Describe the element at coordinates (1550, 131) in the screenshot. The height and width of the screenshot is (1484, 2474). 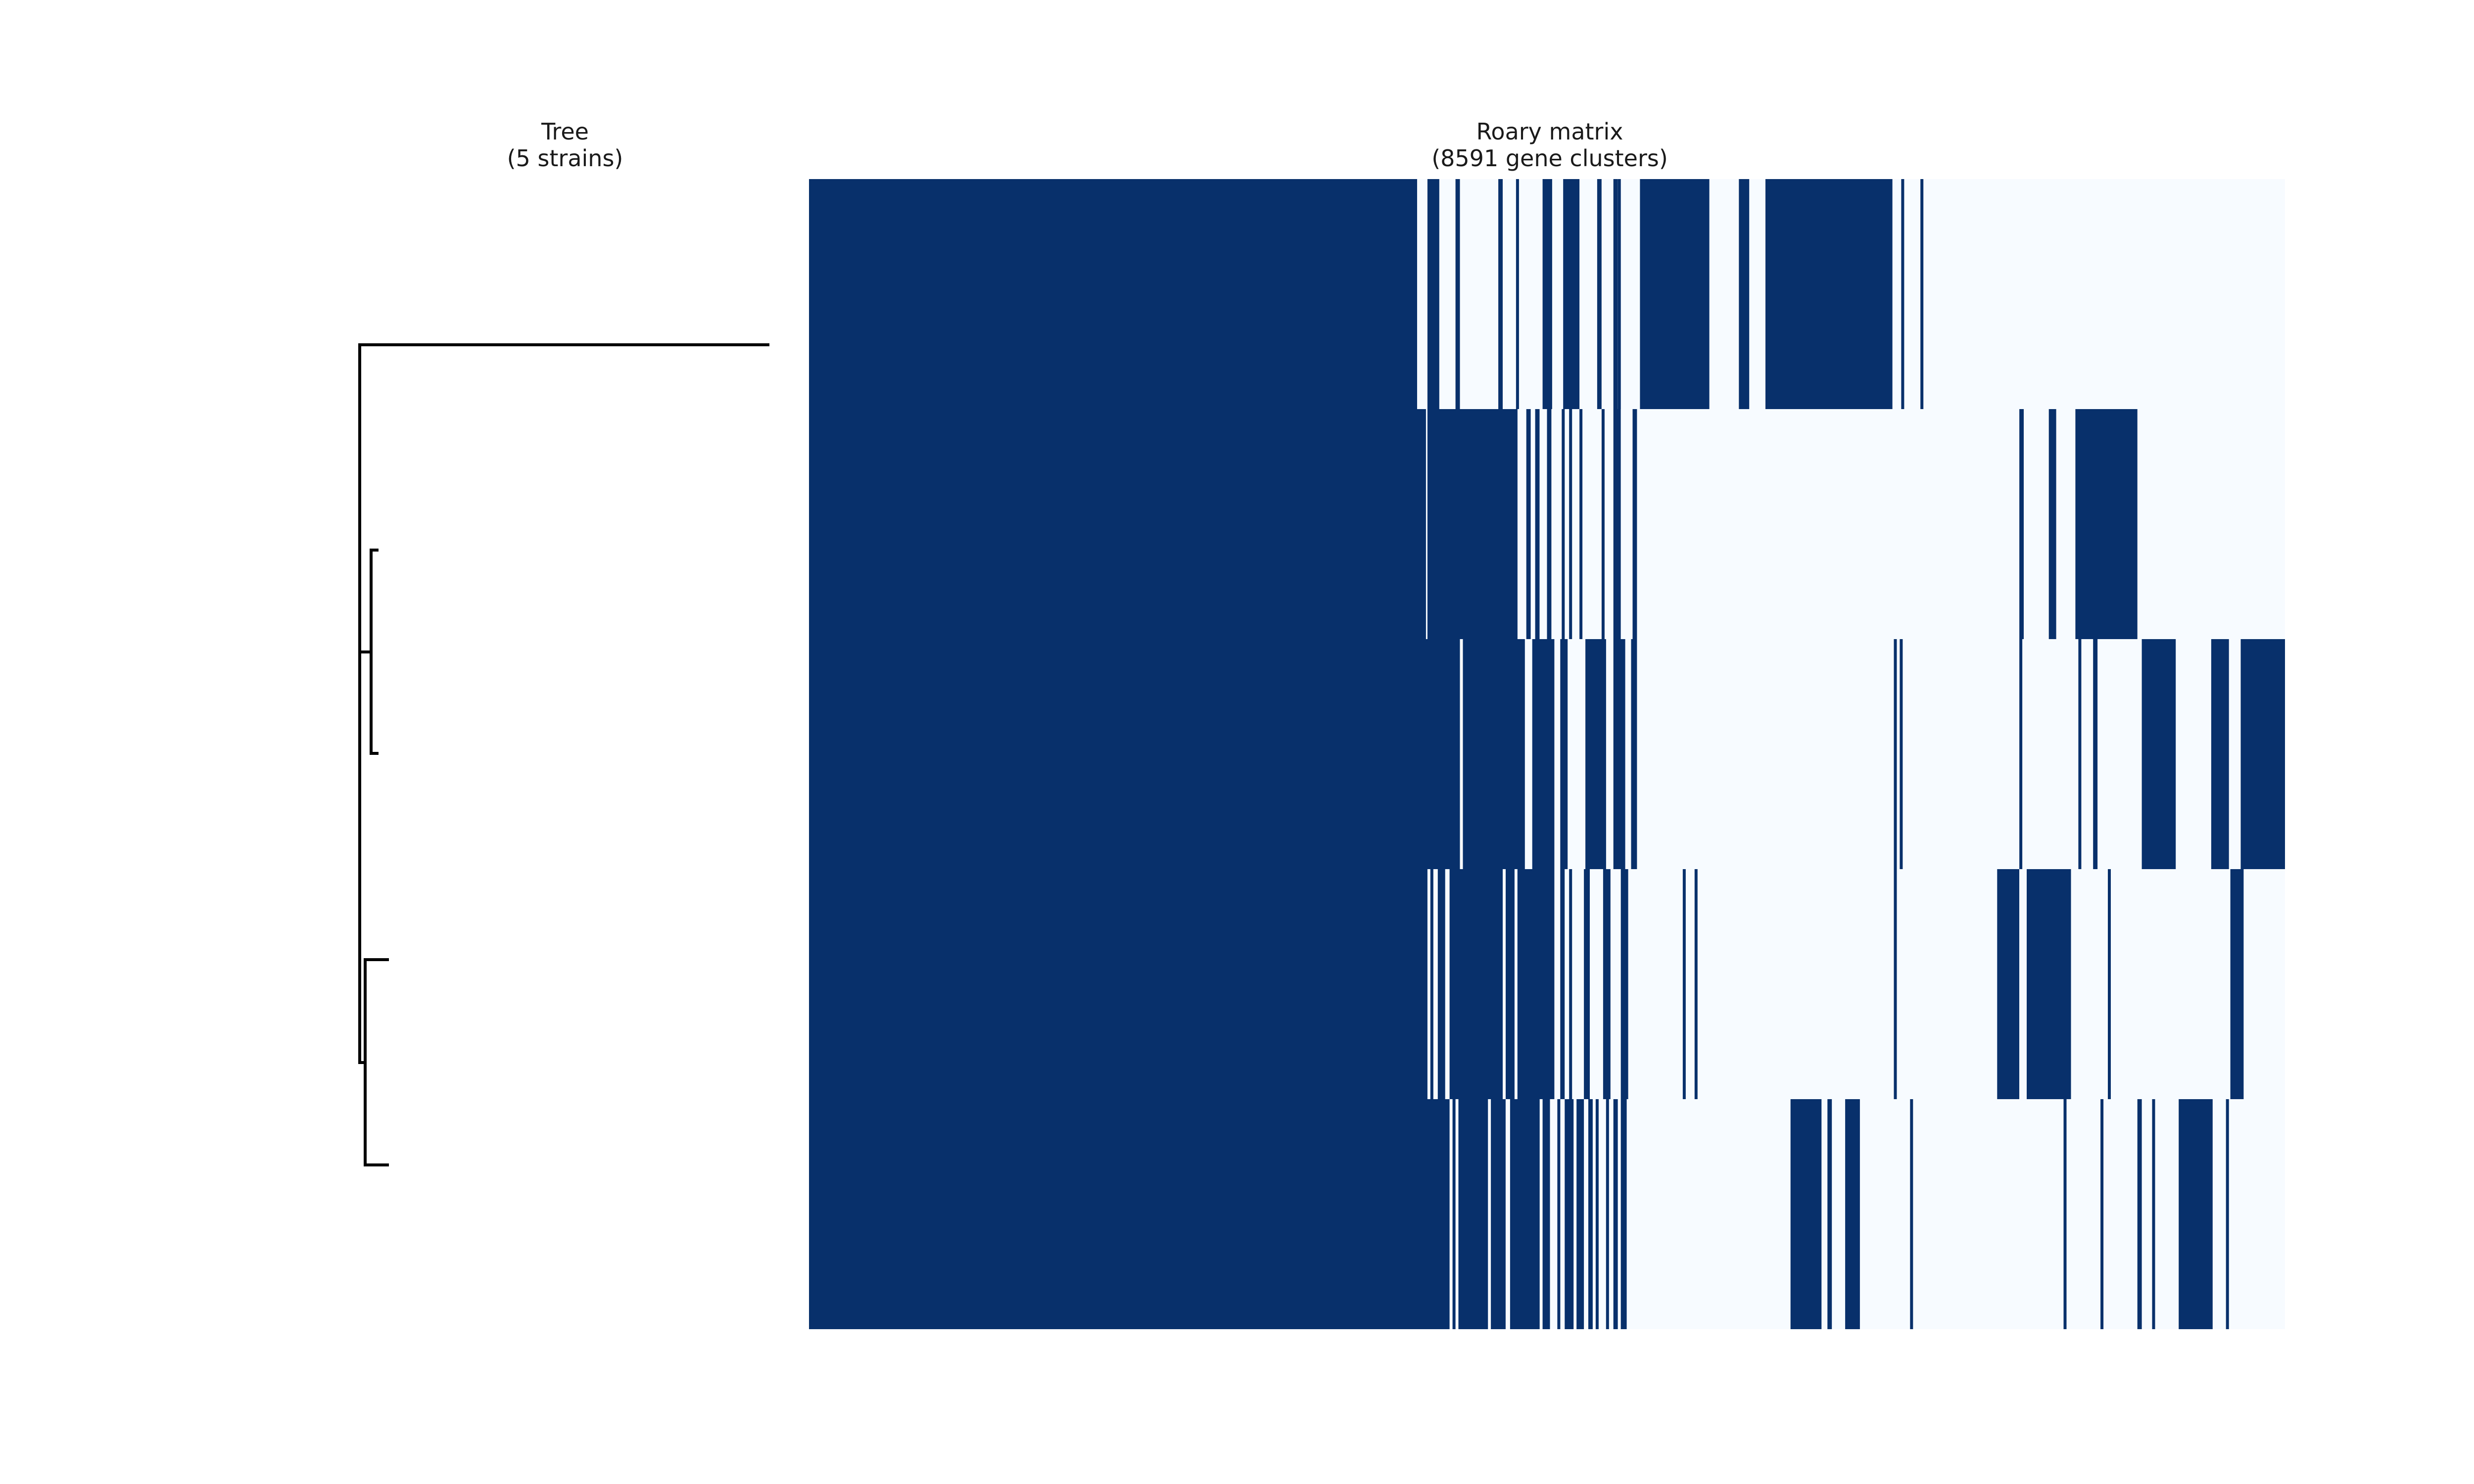
I see `matrix-title-line1: Roary matrix` at that location.